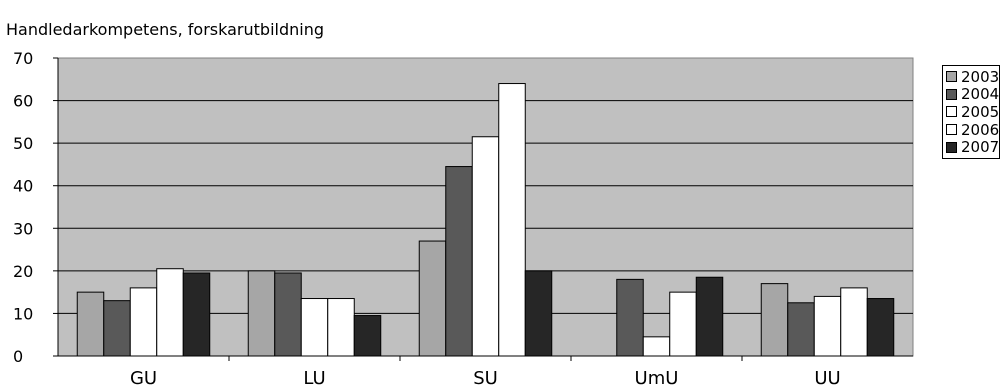  Describe the element at coordinates (23, 271) in the screenshot. I see `y-tick-label: 20` at that location.